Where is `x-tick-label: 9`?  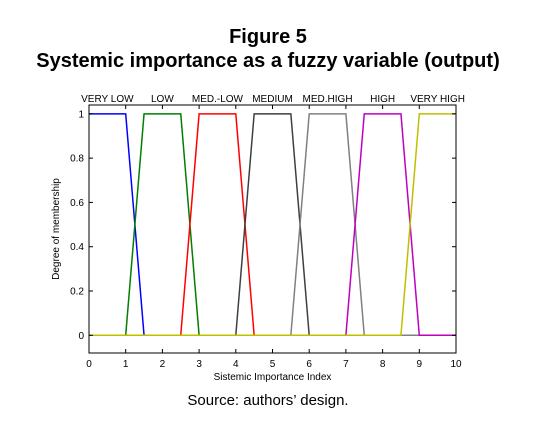
x-tick-label: 9 is located at coordinates (420, 364).